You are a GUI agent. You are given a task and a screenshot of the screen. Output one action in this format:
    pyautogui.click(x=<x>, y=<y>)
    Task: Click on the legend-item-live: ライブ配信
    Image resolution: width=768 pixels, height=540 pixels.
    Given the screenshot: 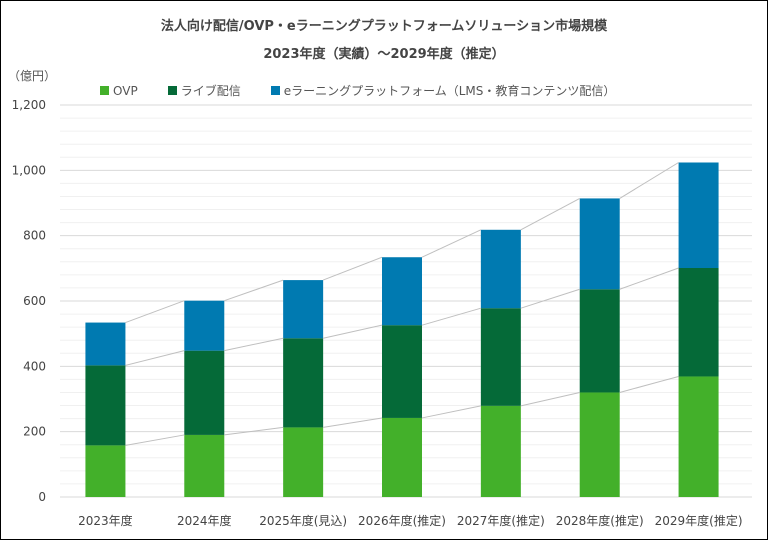 What is the action you would take?
    pyautogui.click(x=204, y=90)
    